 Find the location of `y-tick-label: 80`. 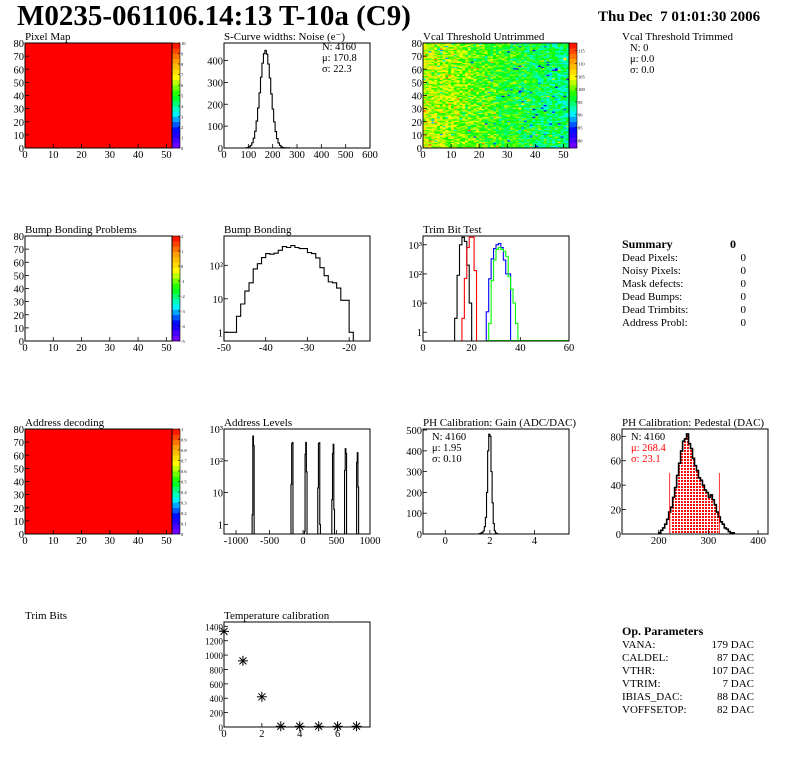

y-tick-label: 80 is located at coordinates (417, 44).